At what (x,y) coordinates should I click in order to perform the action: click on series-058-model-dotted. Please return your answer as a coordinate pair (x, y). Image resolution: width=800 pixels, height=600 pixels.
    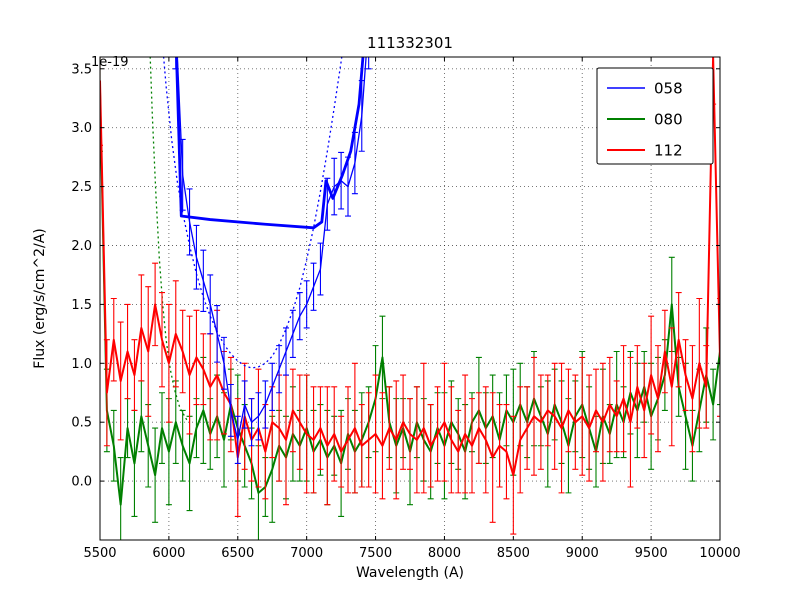
    Looking at the image, I should click on (252, 213).